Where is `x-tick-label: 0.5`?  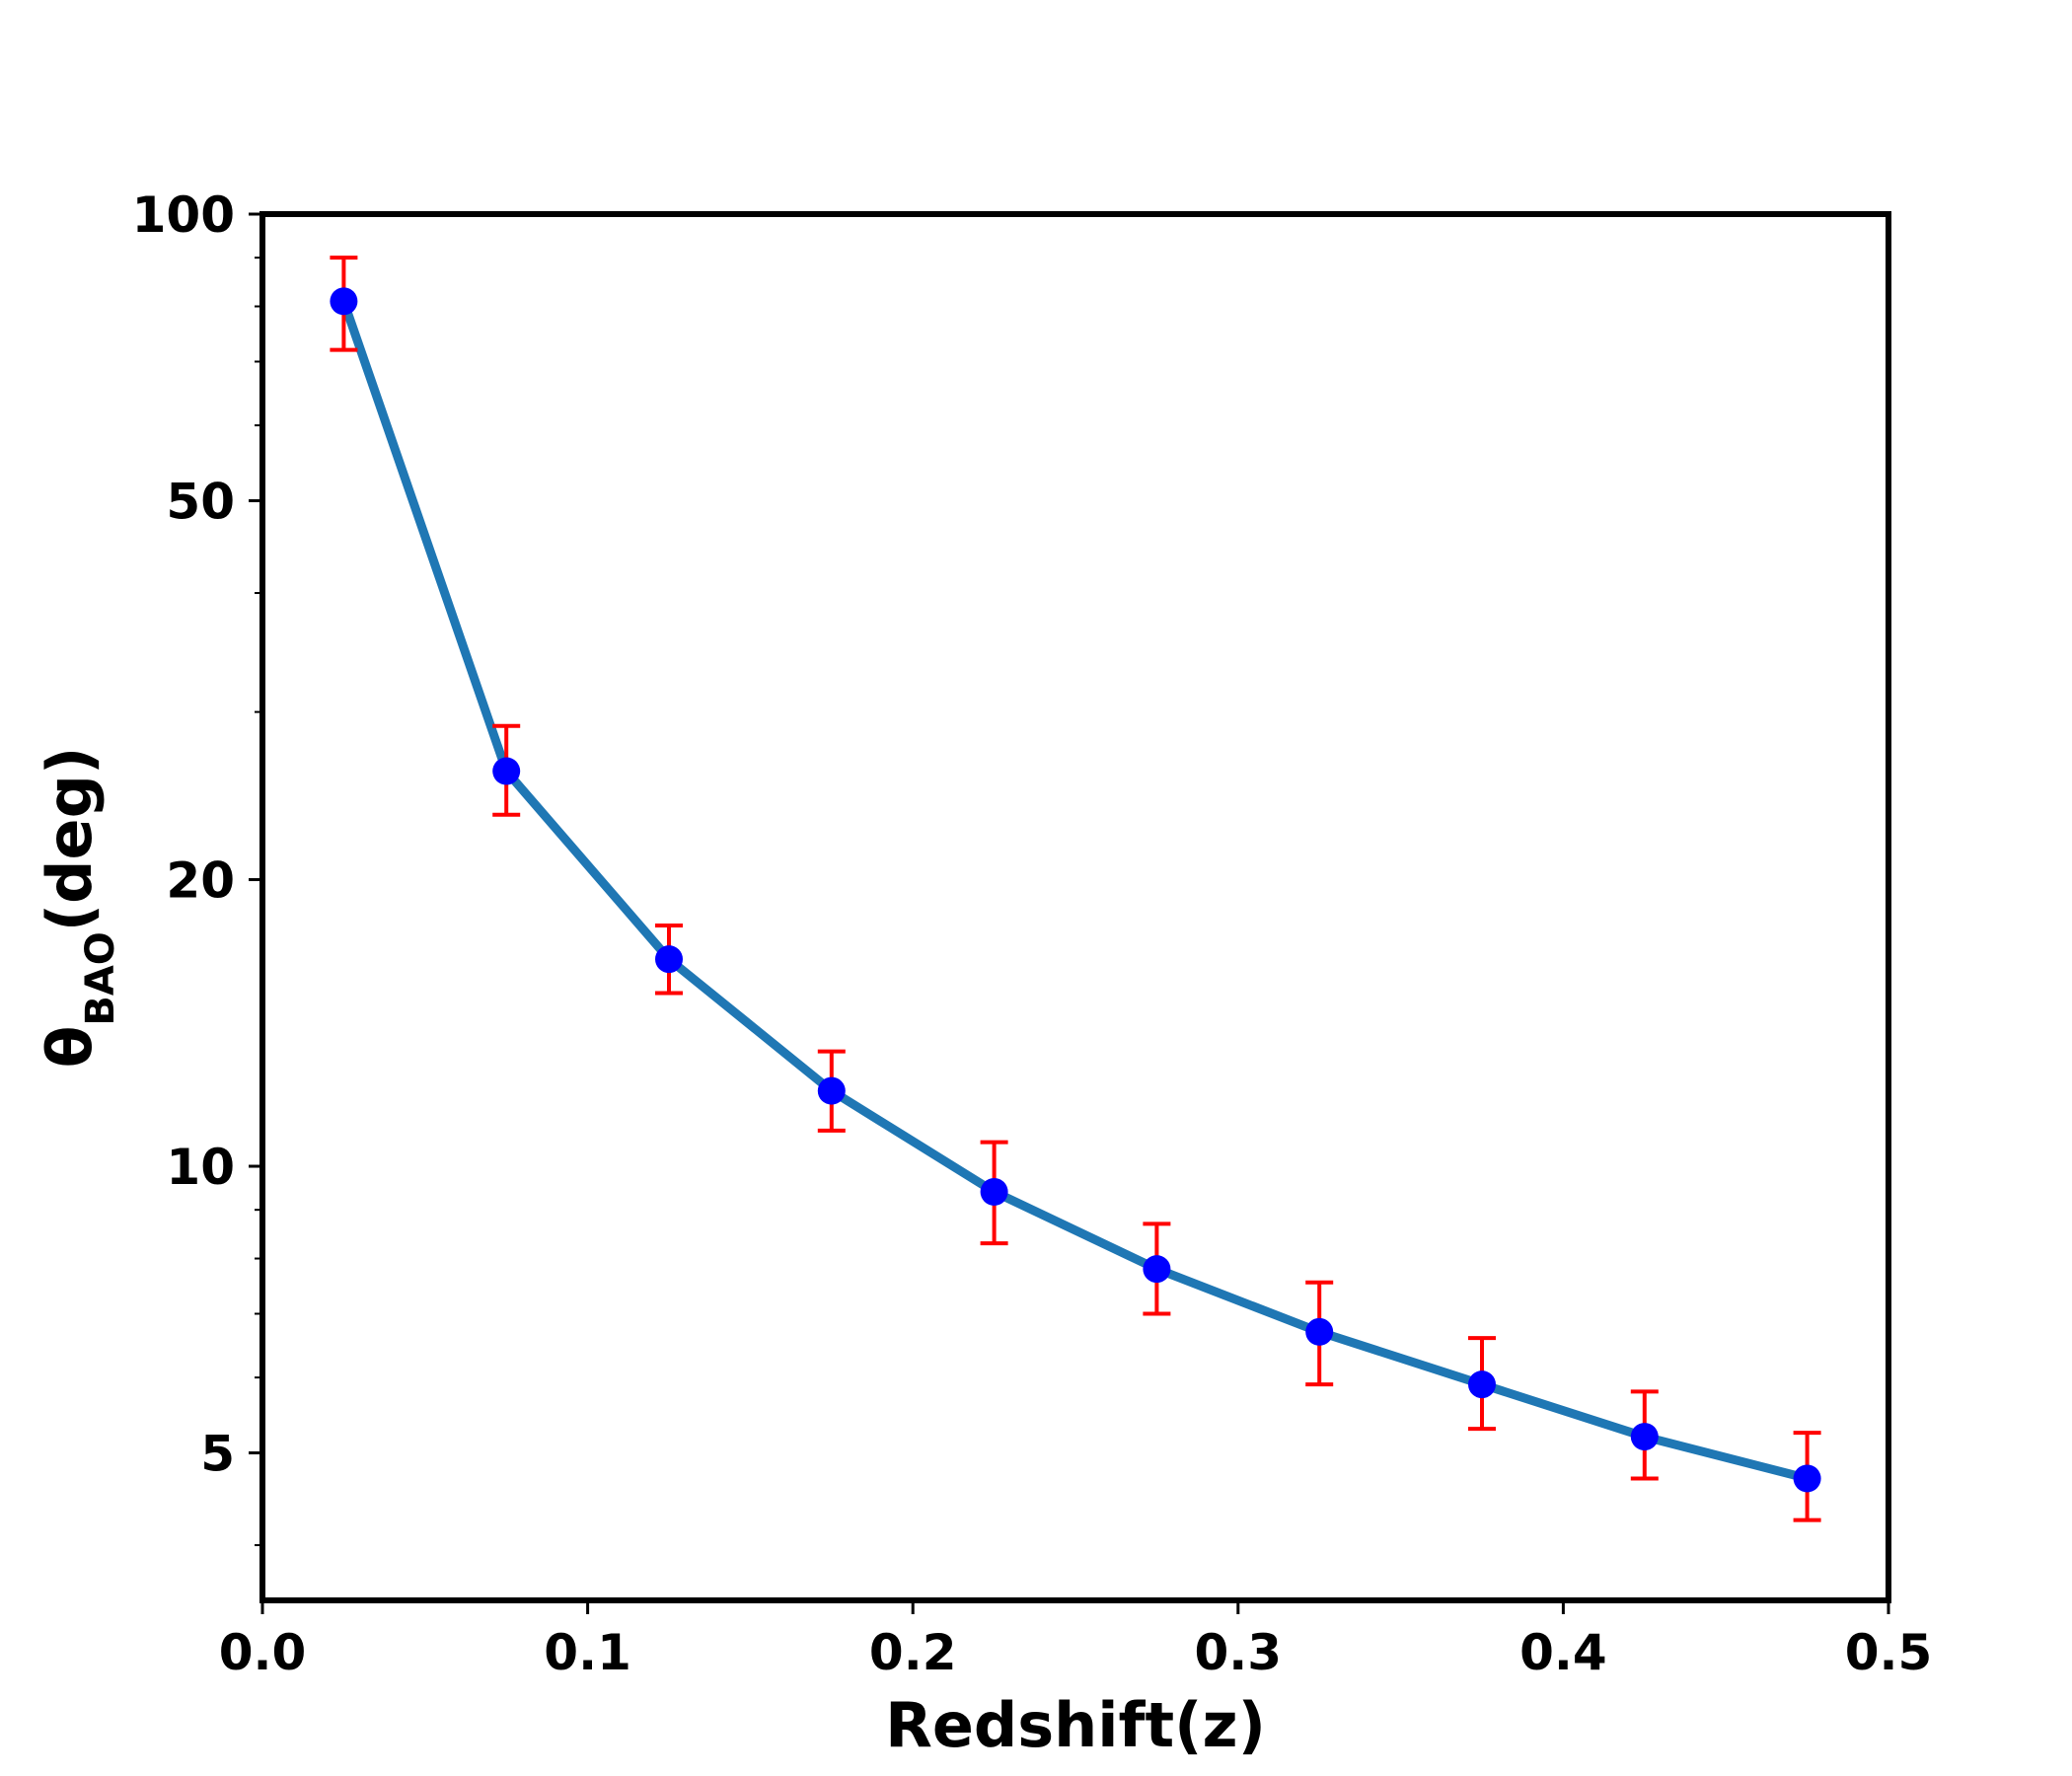
x-tick-label: 0.5 is located at coordinates (1889, 1653).